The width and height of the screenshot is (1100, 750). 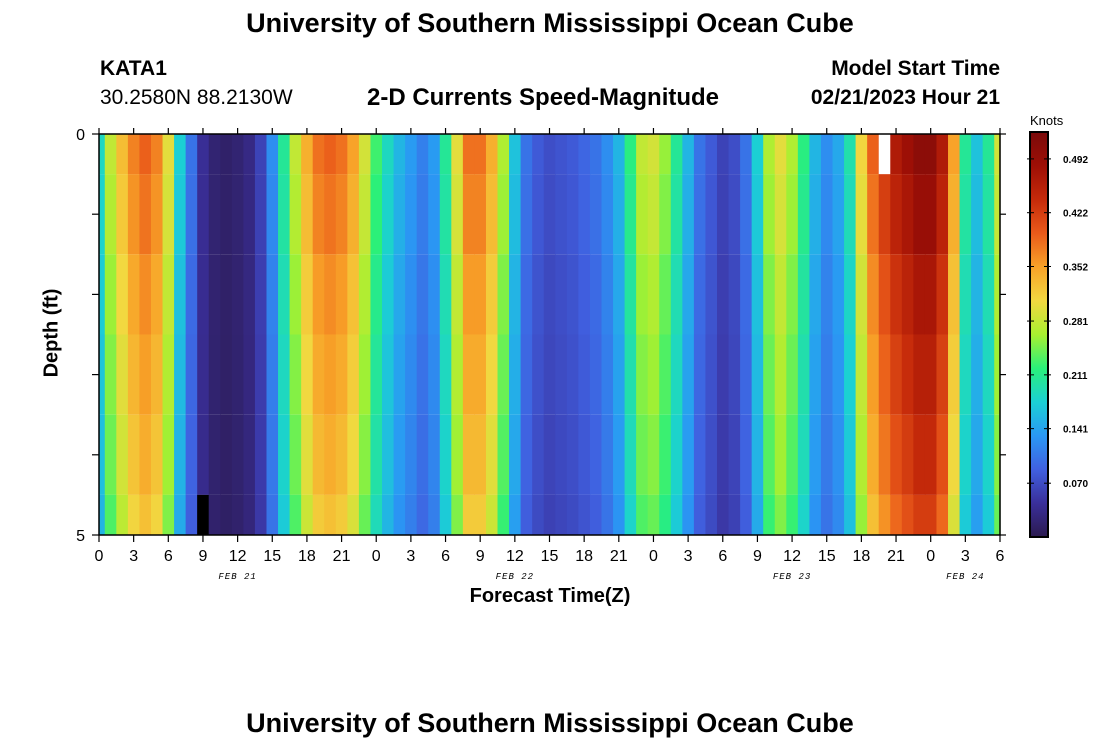 I want to click on date-label: FEB 23, so click(x=792, y=577).